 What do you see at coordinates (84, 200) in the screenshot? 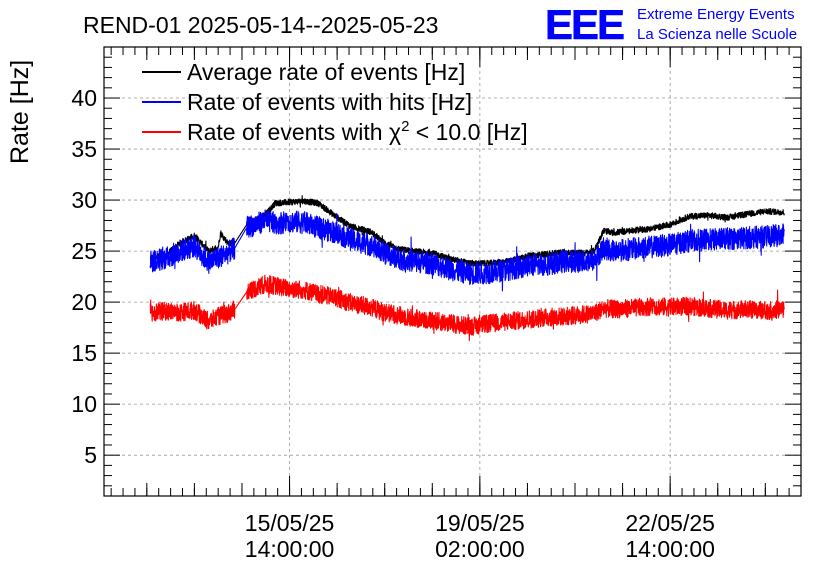
I see `y-tick-label: 30` at bounding box center [84, 200].